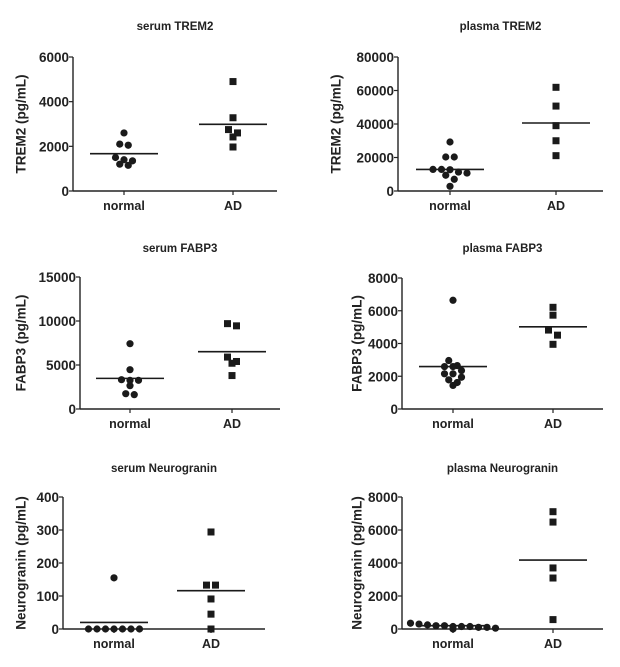 This screenshot has width=620, height=667. Describe the element at coordinates (501, 27) in the screenshot. I see `chart-title: plasma TREM2` at that location.